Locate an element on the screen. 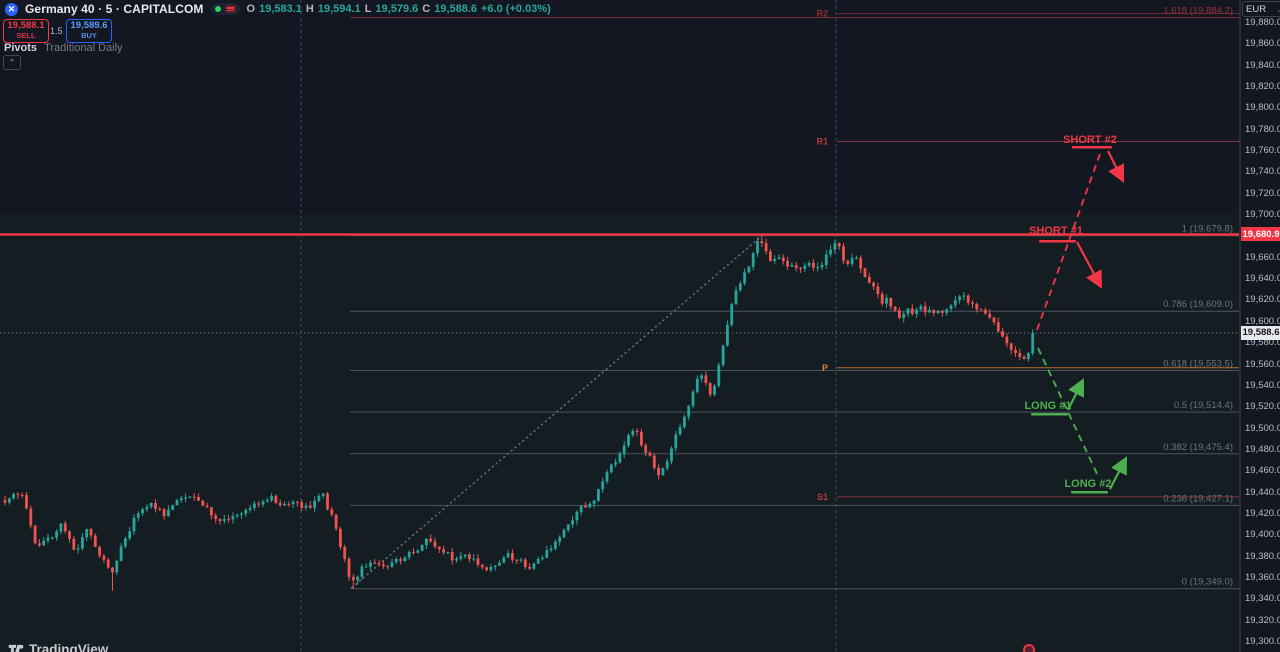  symbol-logo-icon: ✕ is located at coordinates (11, 9).